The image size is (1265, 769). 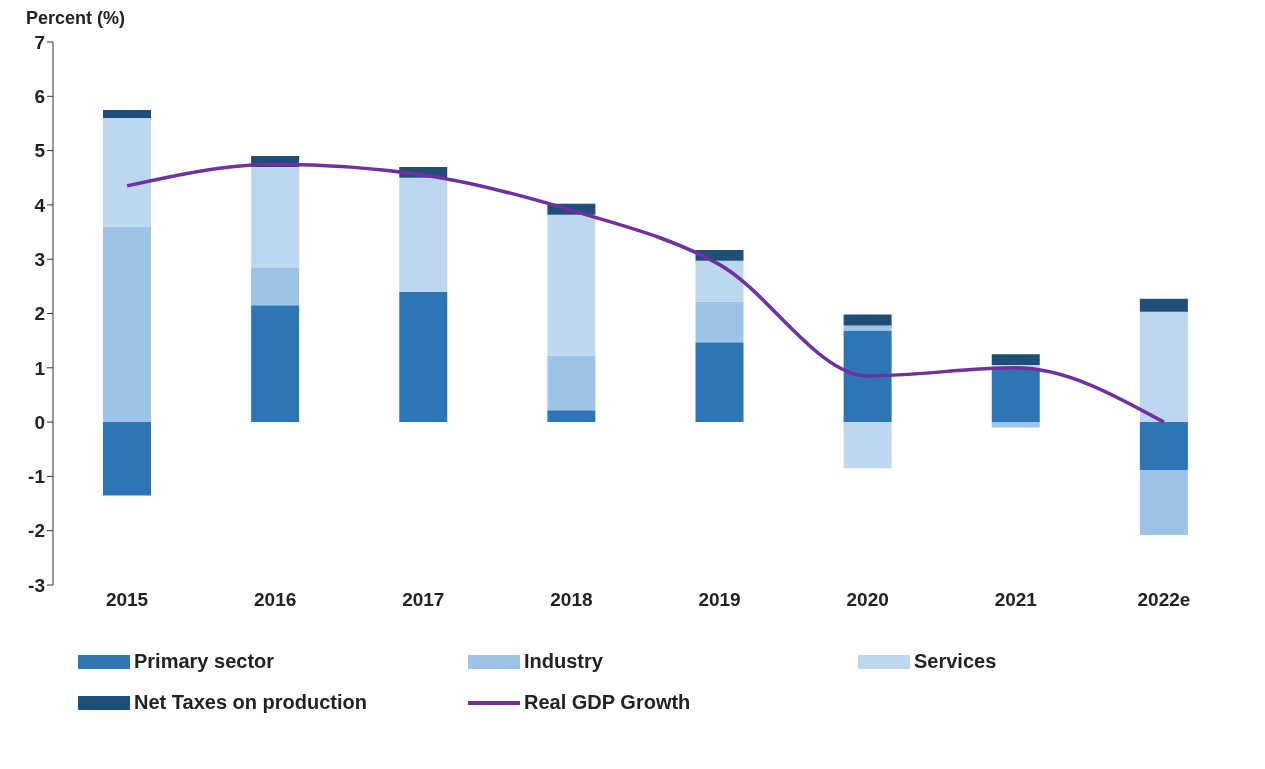 I want to click on legend-label: Industry, so click(x=563, y=661).